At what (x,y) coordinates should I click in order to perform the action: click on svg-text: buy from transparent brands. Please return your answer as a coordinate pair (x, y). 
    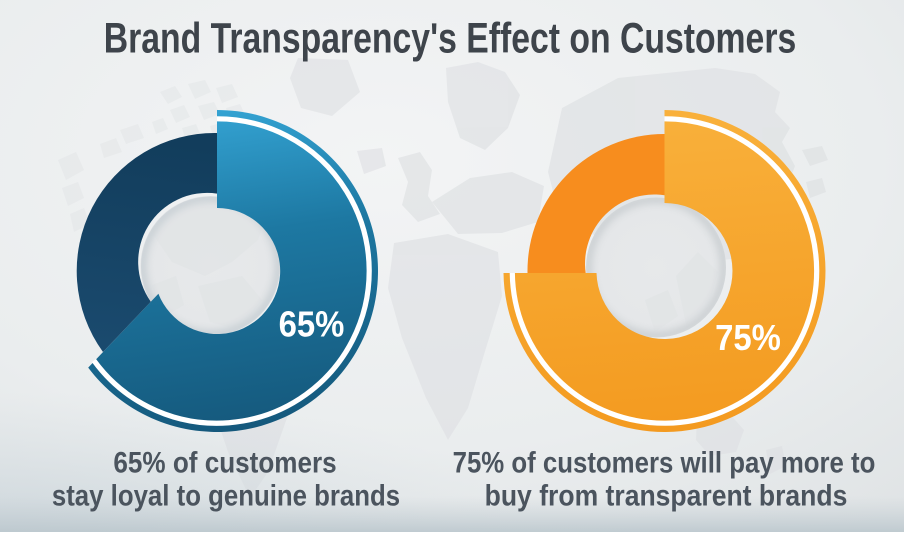
    Looking at the image, I should click on (666, 496).